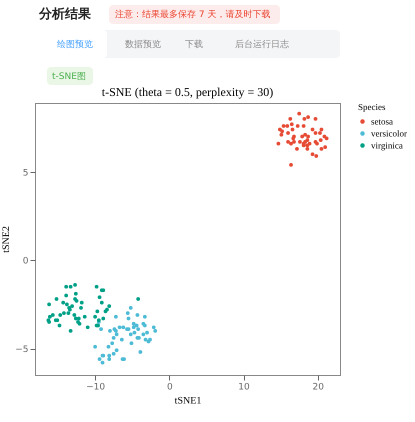 The height and width of the screenshot is (422, 415). Describe the element at coordinates (389, 133) in the screenshot. I see `legend-label: versicolor` at that location.